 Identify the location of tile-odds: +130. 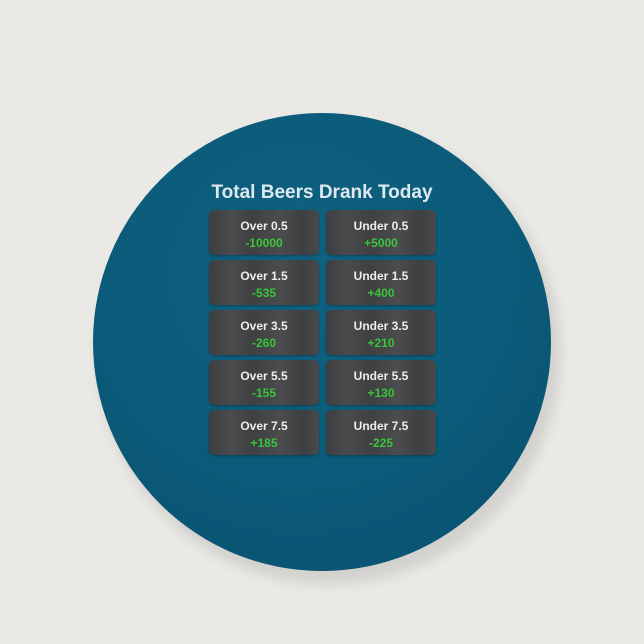
(381, 393).